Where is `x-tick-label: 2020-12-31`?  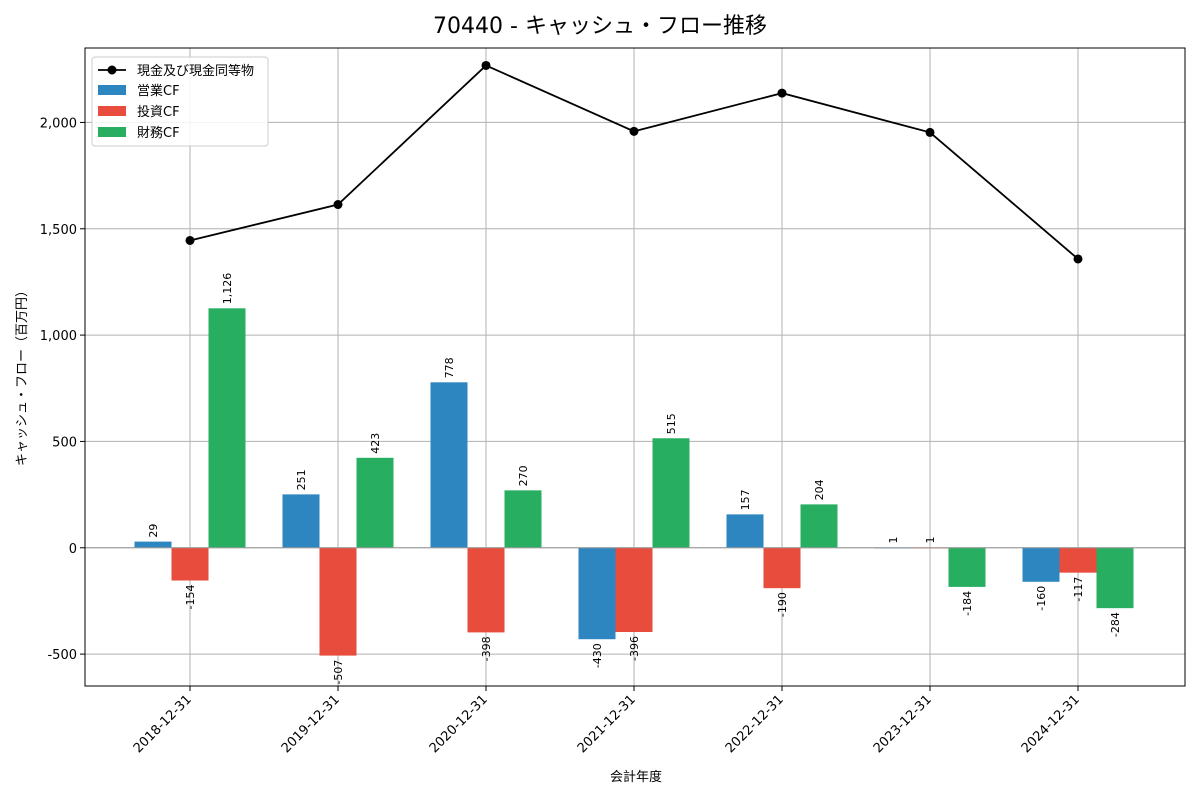
x-tick-label: 2020-12-31 is located at coordinates (459, 724).